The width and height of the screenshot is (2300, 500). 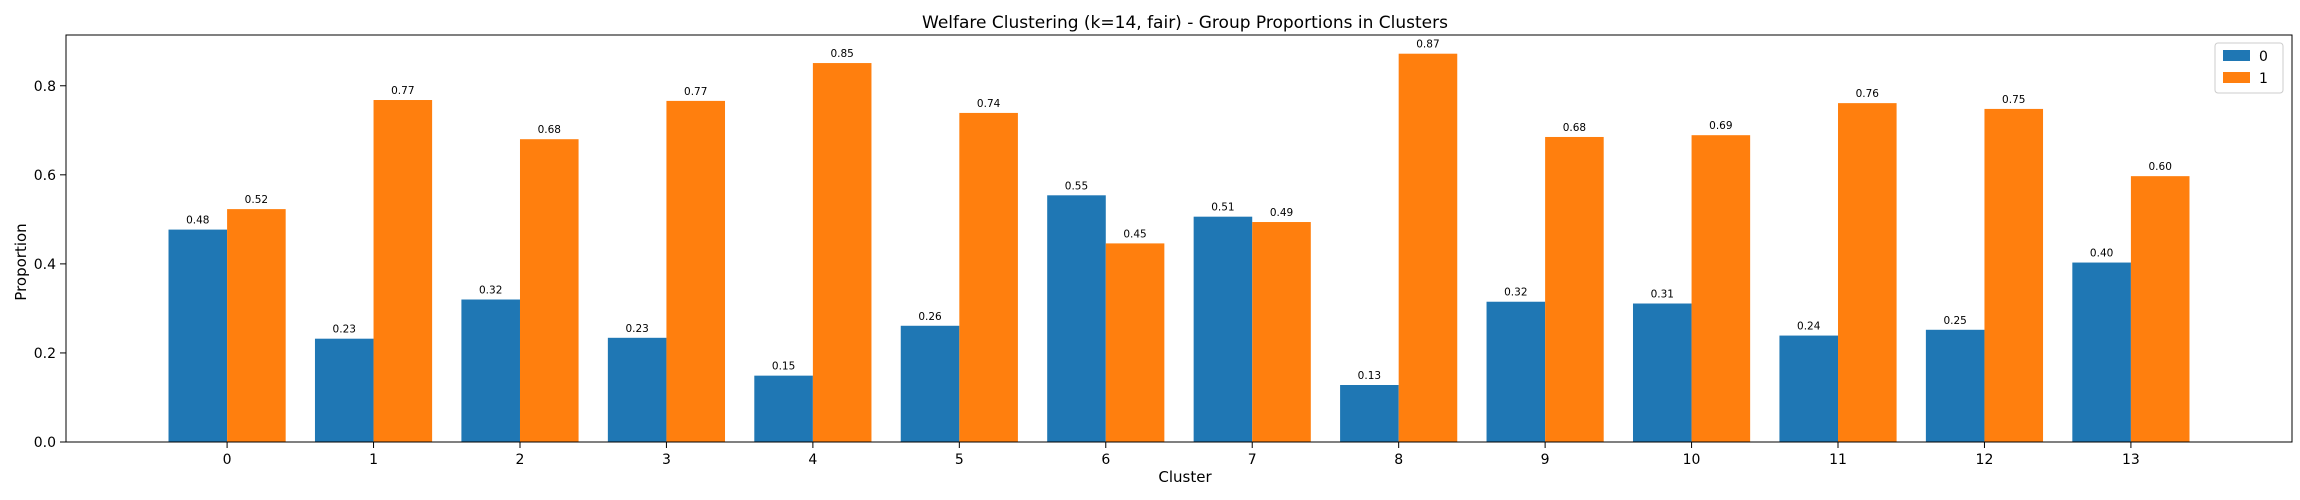 I want to click on y-axis-ticks: 0.0 0.2 0.4 0.6 0.8, so click(x=50, y=265).